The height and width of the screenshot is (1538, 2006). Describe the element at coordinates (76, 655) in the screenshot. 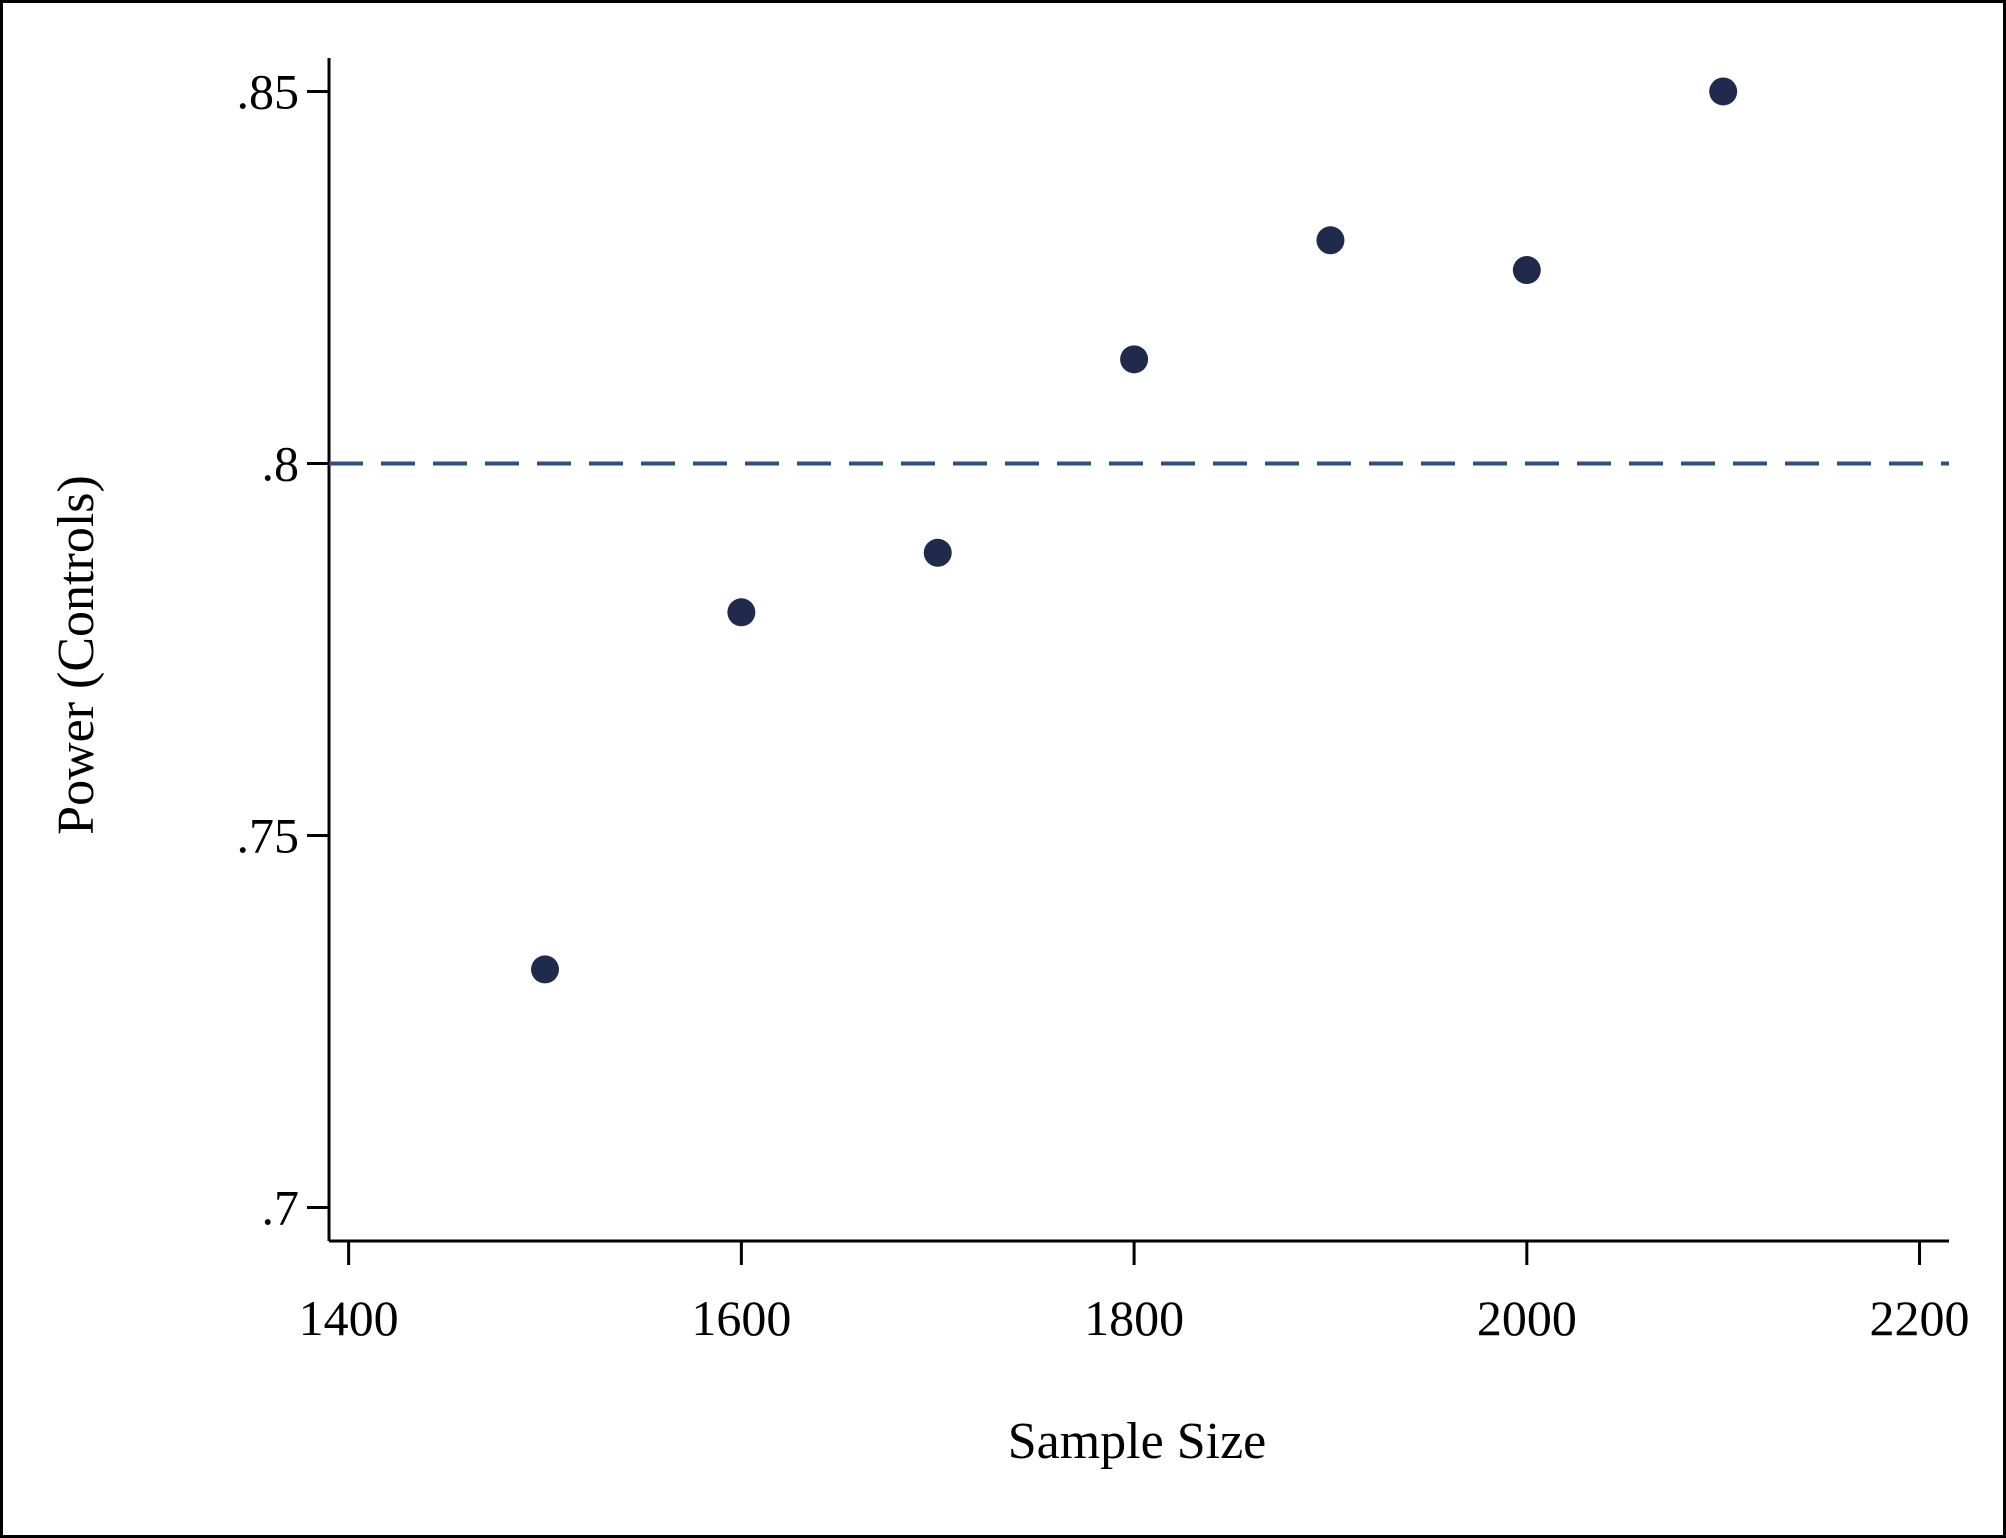

I see `y-axis-title: Power (Controls)` at that location.